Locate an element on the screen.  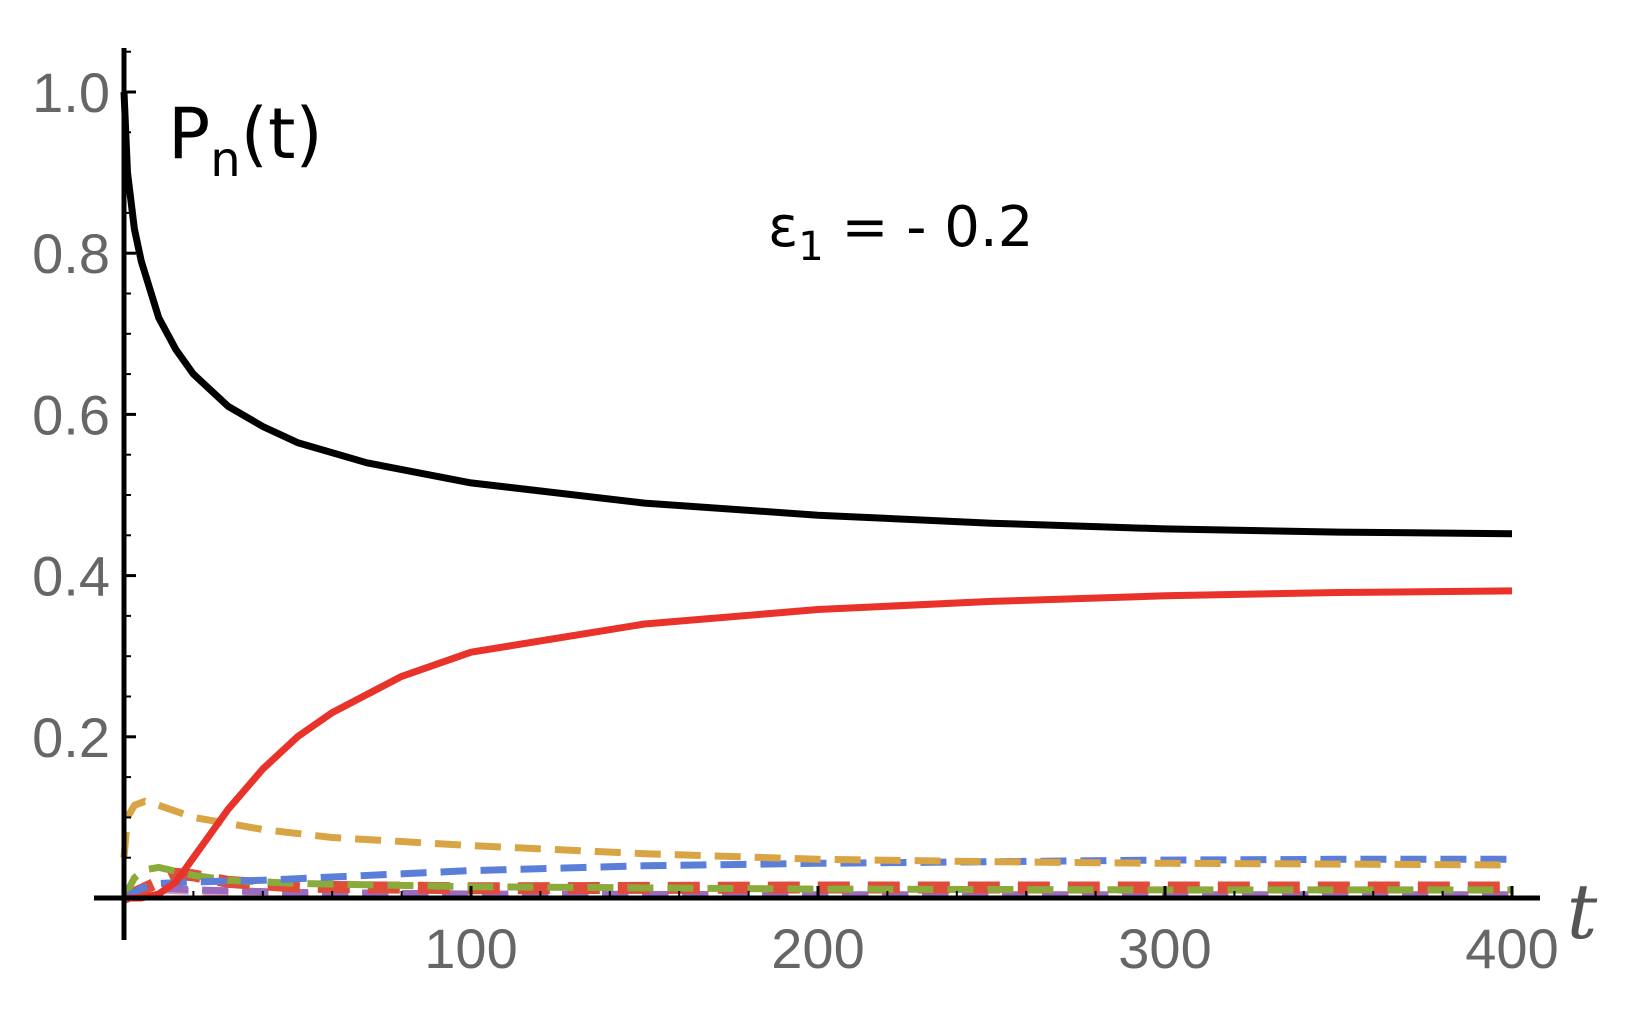
y-tick-label: 0.4 is located at coordinates (71, 576).